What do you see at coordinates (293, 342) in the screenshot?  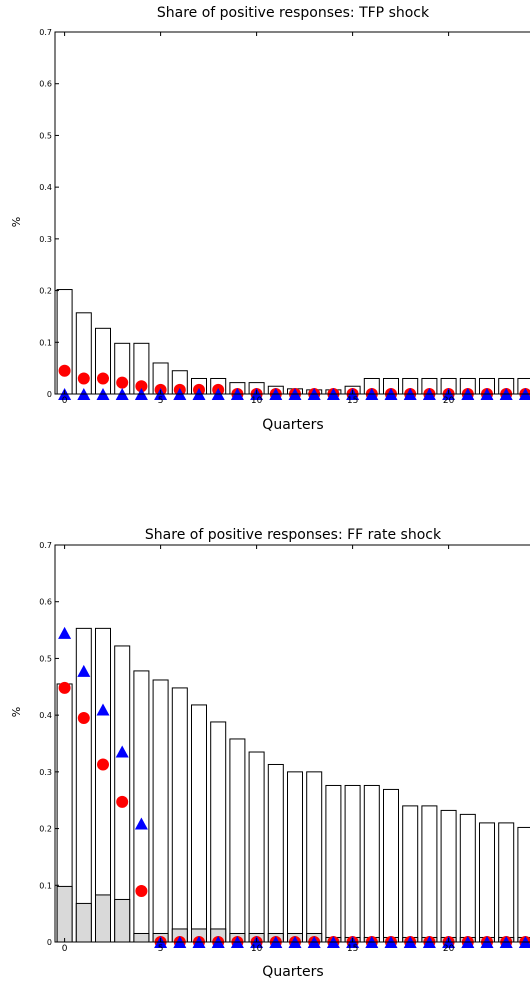 I see `bar-series-layer` at bounding box center [293, 342].